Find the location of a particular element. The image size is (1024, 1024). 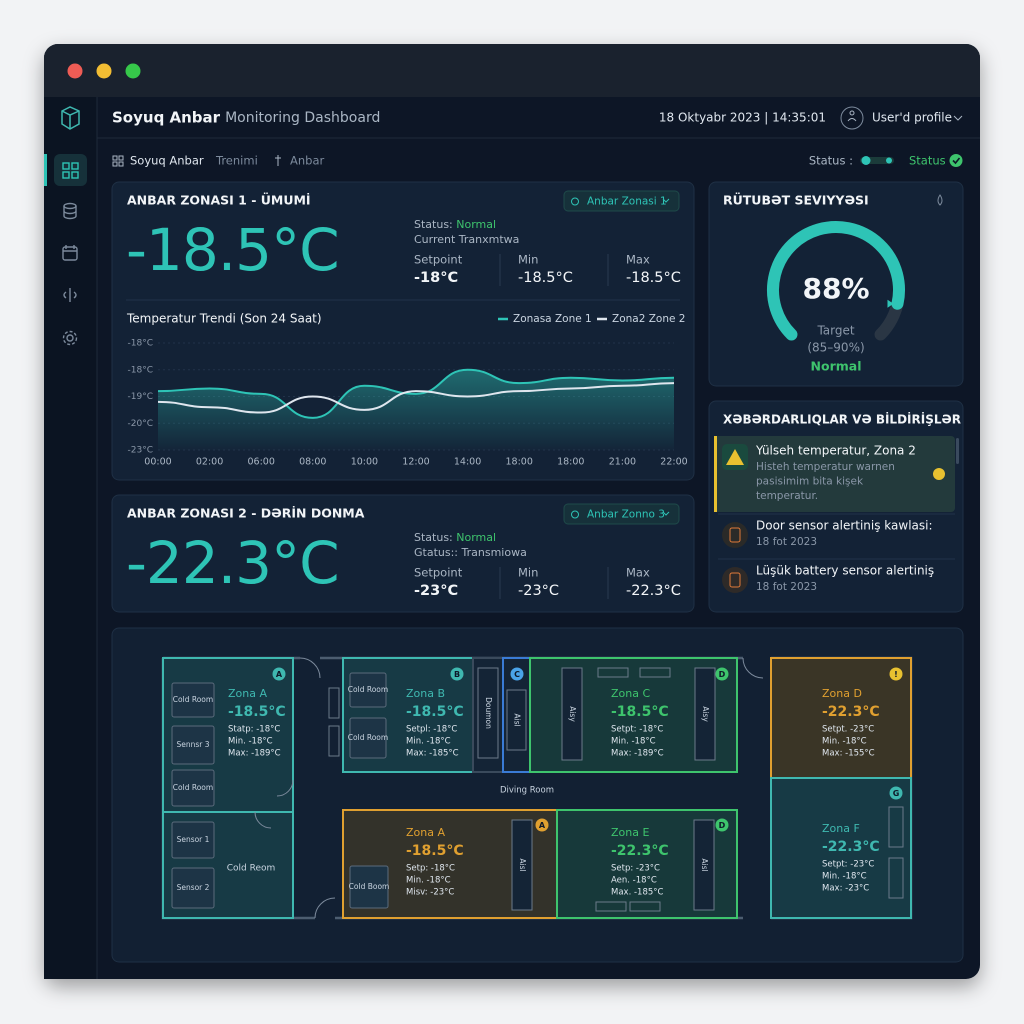

line is located at coordinates (416, 393).